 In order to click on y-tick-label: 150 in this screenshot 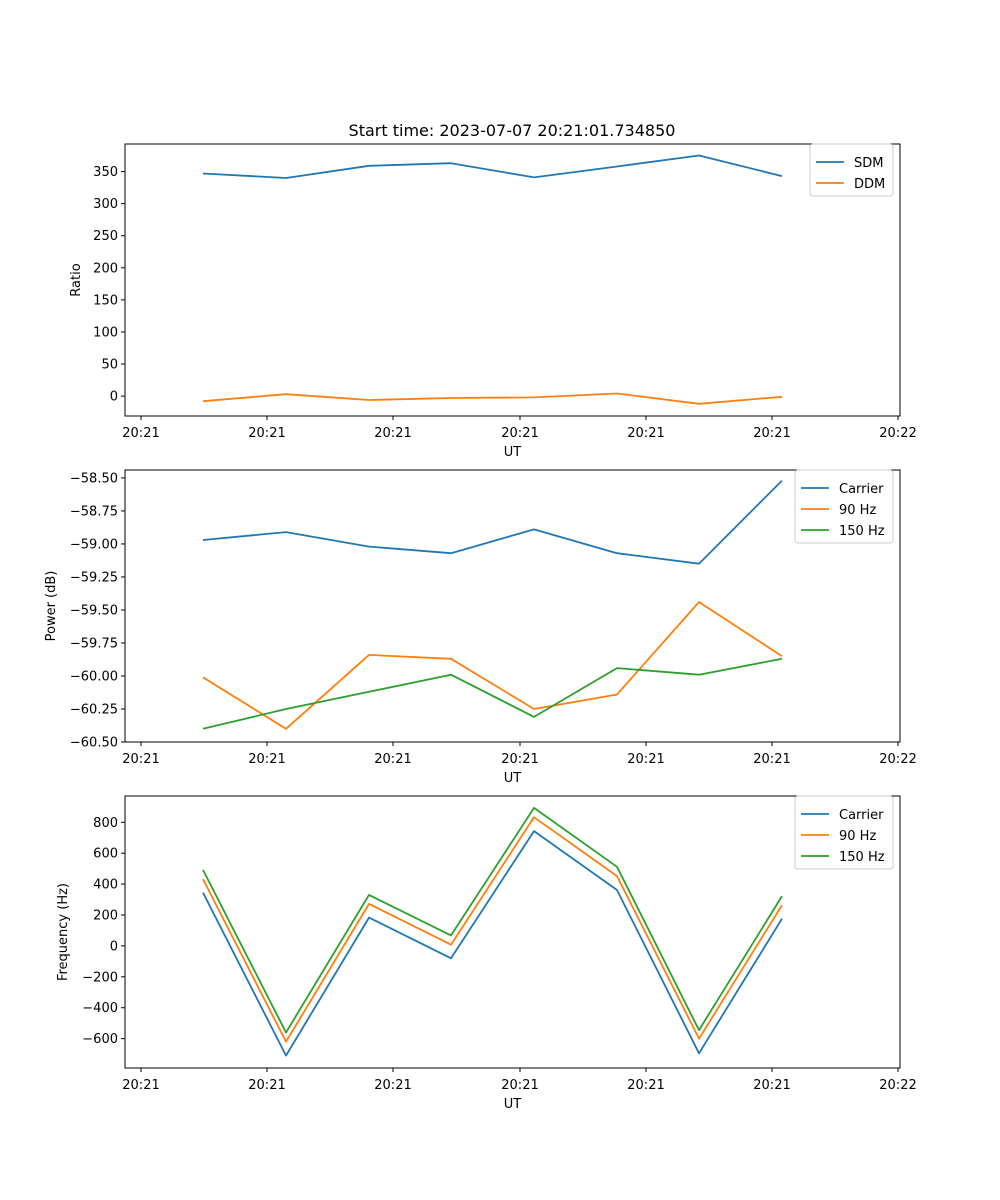, I will do `click(105, 300)`.